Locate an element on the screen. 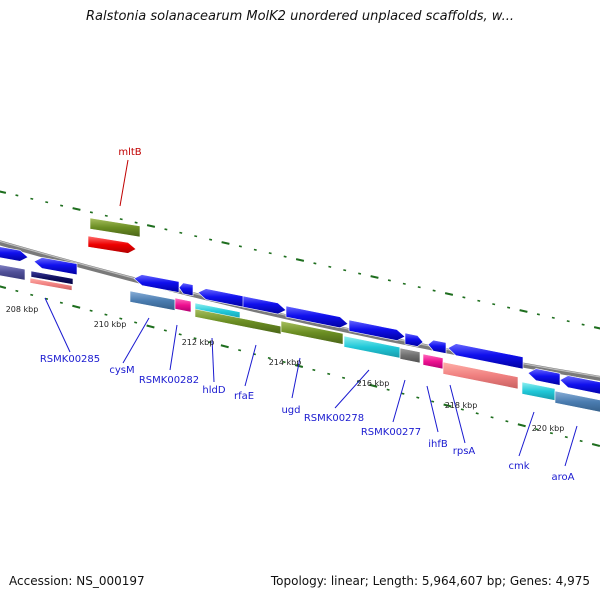 This screenshot has width=600, height=600. gene-label-hldd: hldD is located at coordinates (213, 390).